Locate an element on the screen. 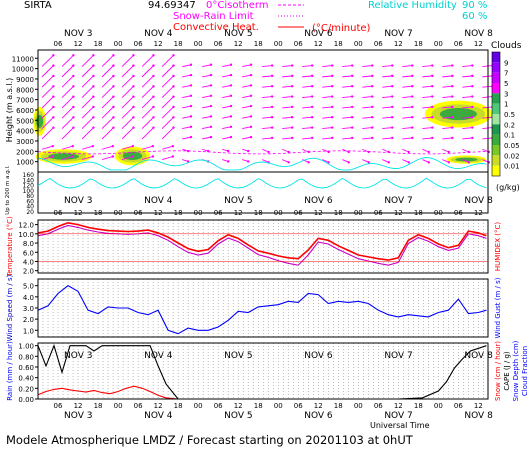  colorbar-label: 0.01 is located at coordinates (512, 167).